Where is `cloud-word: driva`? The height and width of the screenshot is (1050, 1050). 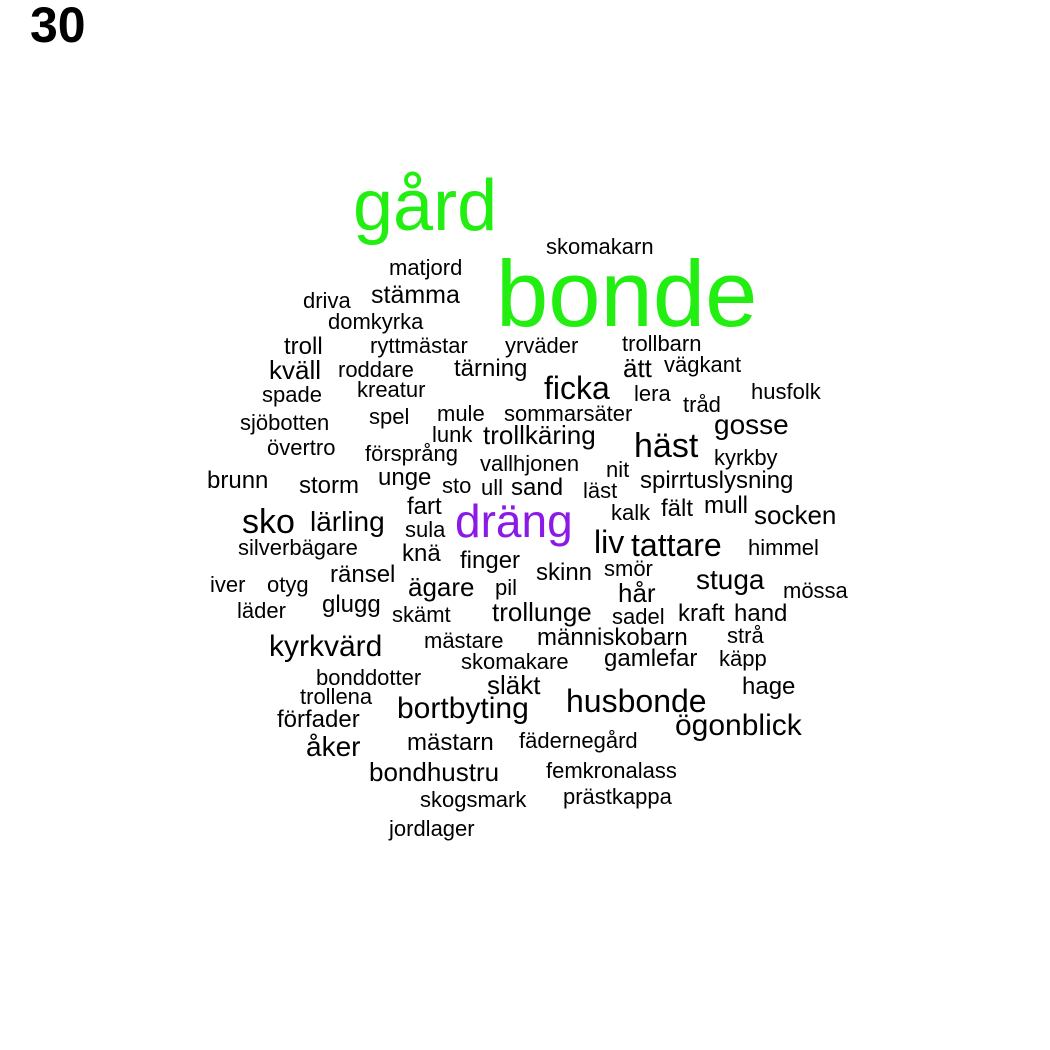 cloud-word: driva is located at coordinates (327, 300).